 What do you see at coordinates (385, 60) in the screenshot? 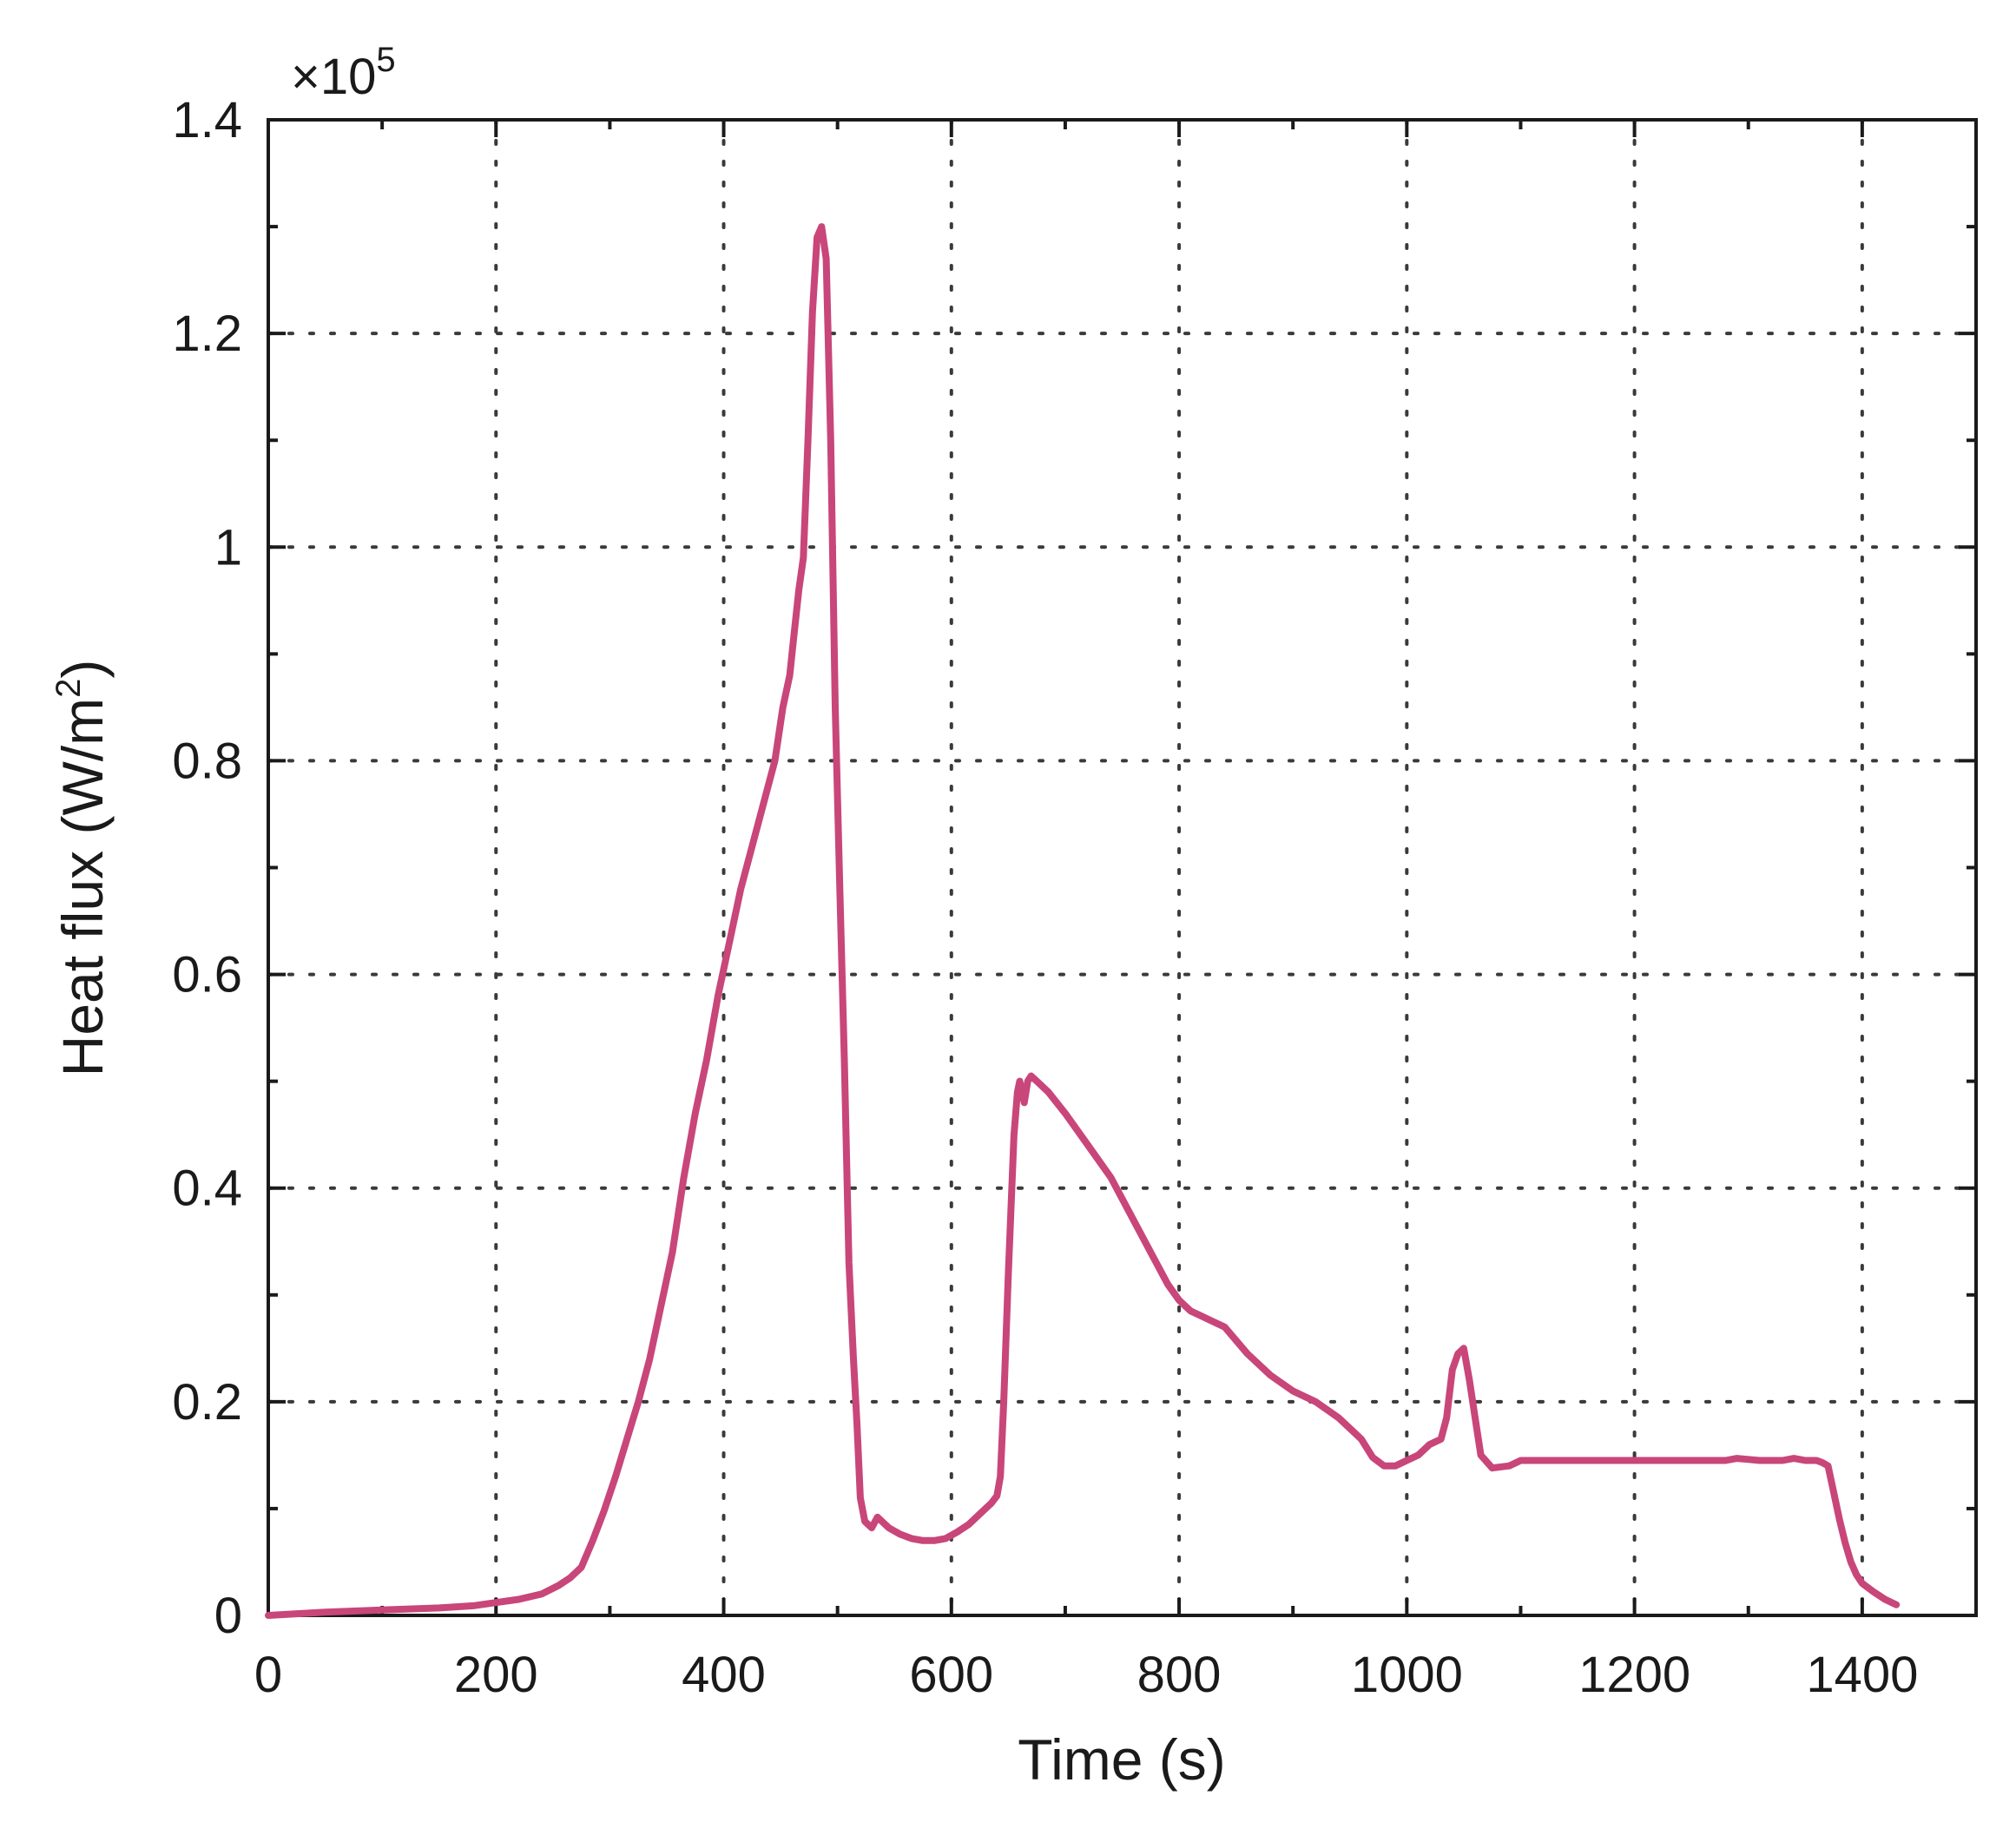
I see `y-multiplier-sup: 5` at bounding box center [385, 60].